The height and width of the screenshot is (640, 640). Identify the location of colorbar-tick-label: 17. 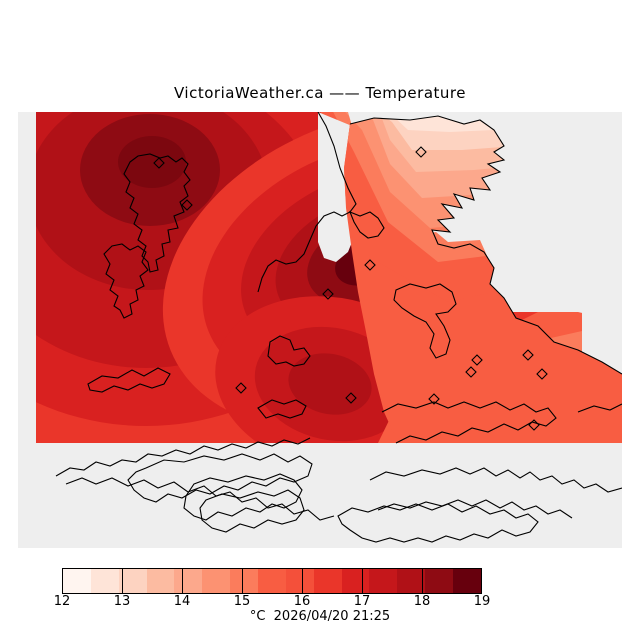
(362, 601).